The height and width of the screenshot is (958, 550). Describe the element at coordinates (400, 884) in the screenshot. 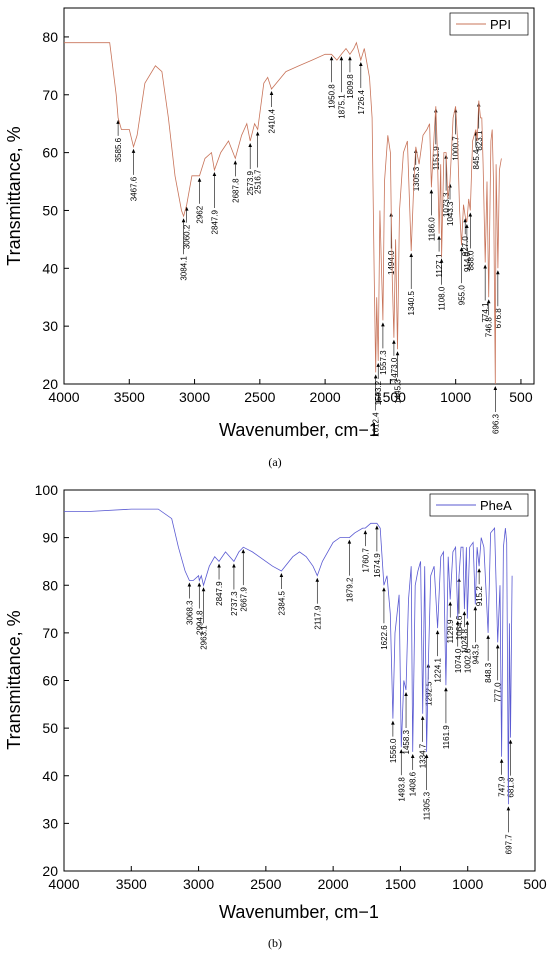

I see `x-tick-label: 1500` at that location.